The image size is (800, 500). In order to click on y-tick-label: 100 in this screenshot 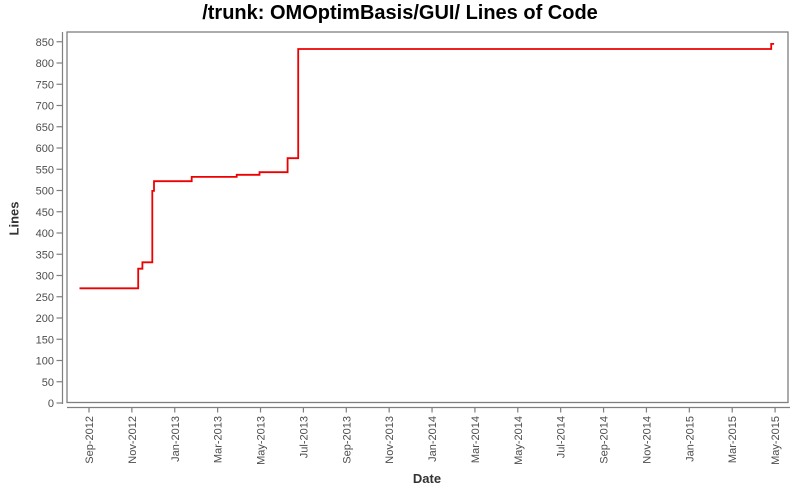, I will do `click(45, 362)`.